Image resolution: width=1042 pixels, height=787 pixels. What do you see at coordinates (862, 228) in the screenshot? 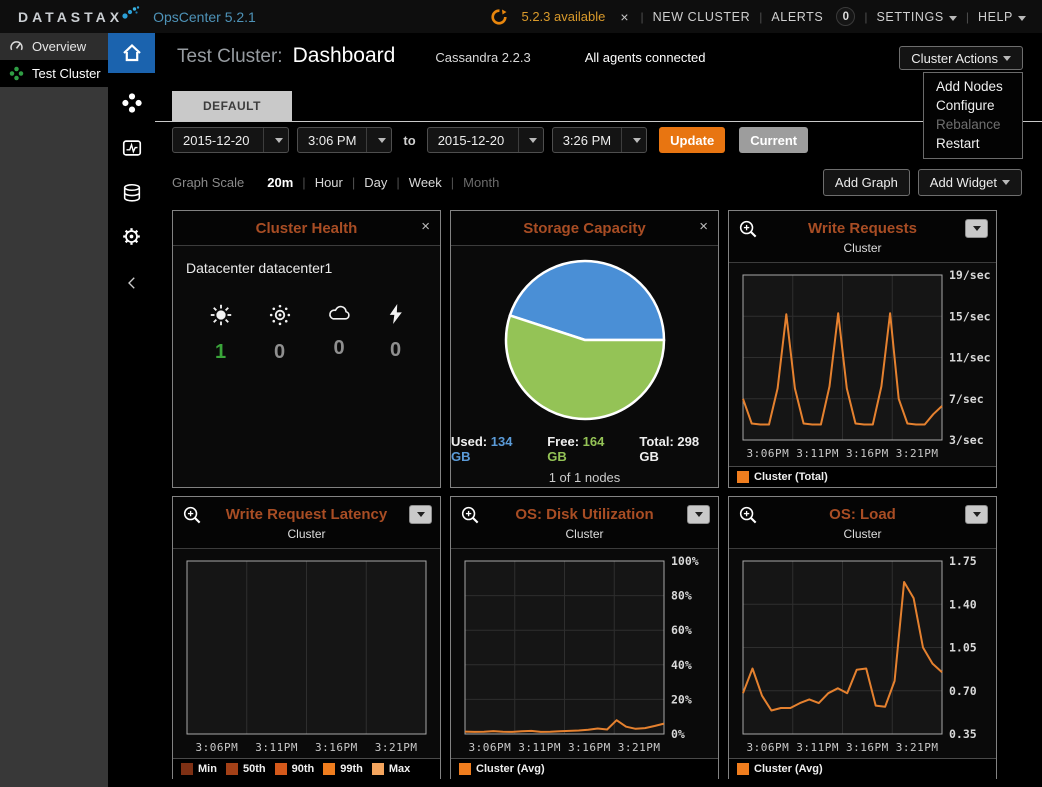
I see `widget-title: Write Requests` at bounding box center [862, 228].